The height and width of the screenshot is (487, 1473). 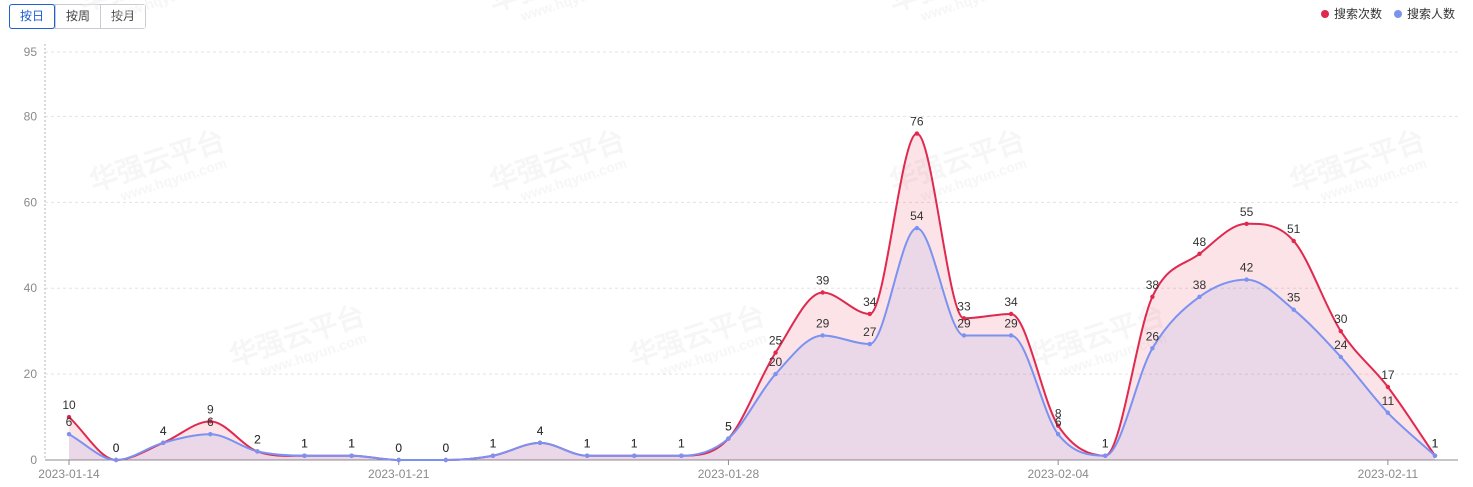 I want to click on x-tick-label: 2023-02-04, so click(x=1058, y=474).